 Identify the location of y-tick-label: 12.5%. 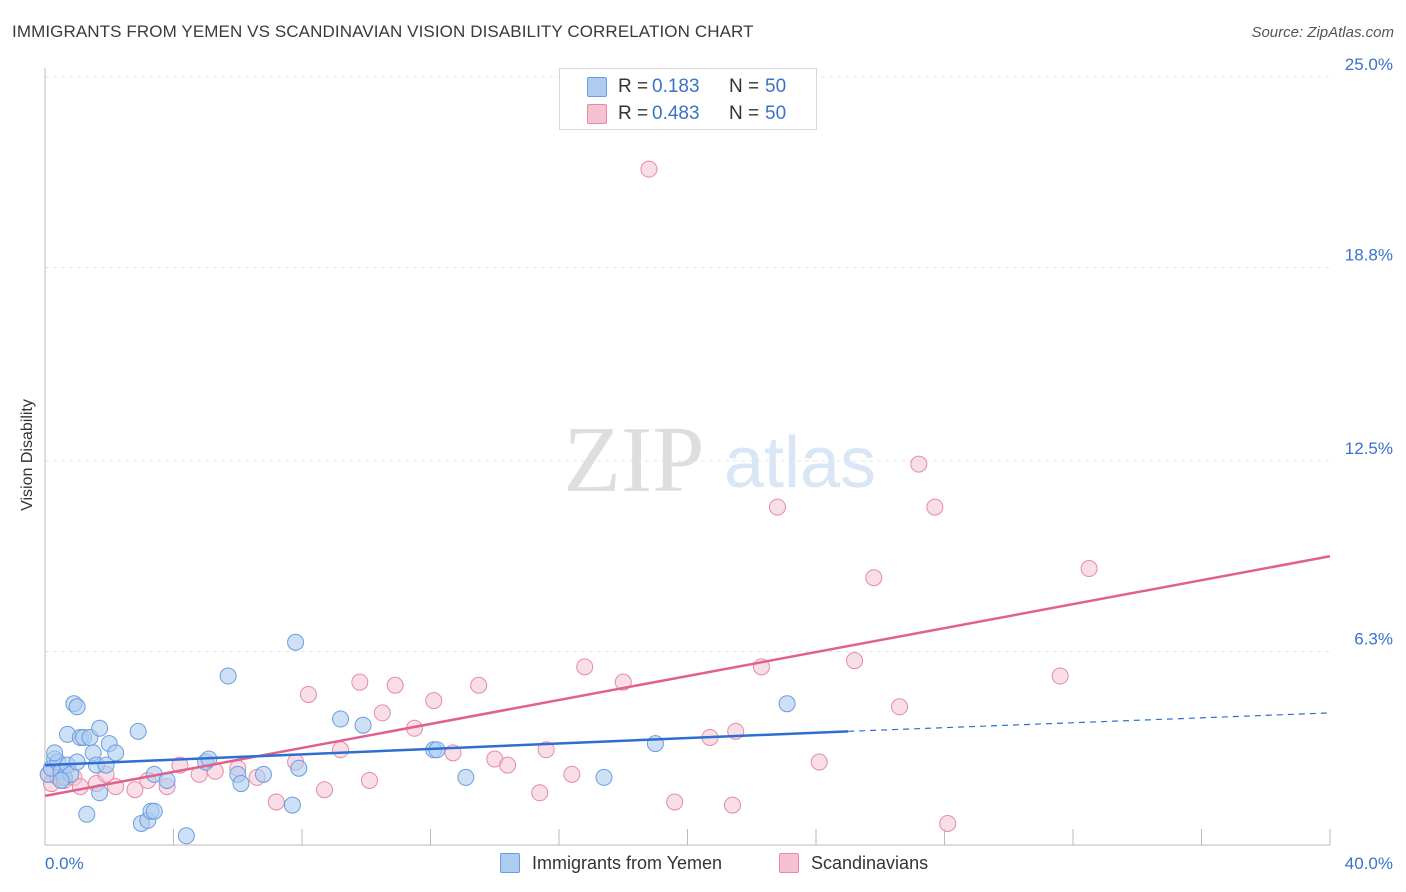
(1369, 448).